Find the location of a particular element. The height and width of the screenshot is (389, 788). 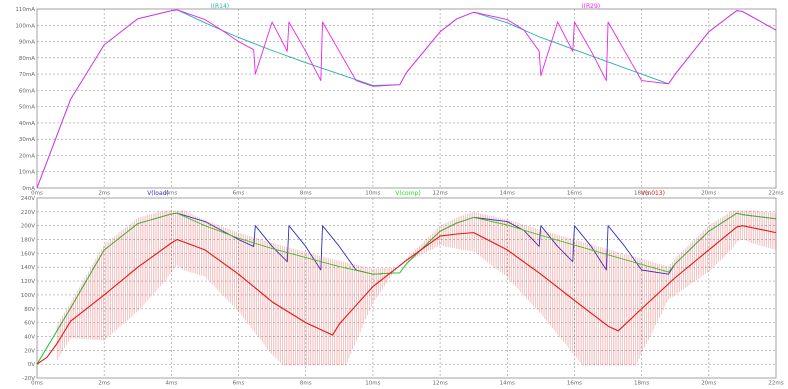

legend-label-i-r14: I(R14) is located at coordinates (220, 6).